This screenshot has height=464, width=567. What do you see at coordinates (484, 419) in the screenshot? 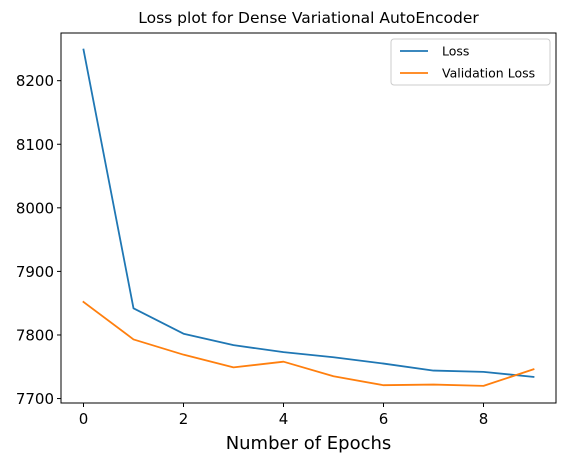
I see `x-tick-label: 8` at bounding box center [484, 419].